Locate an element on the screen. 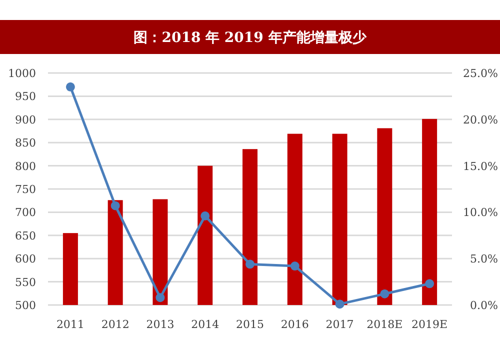  y-tick-label: 700 is located at coordinates (25, 213).